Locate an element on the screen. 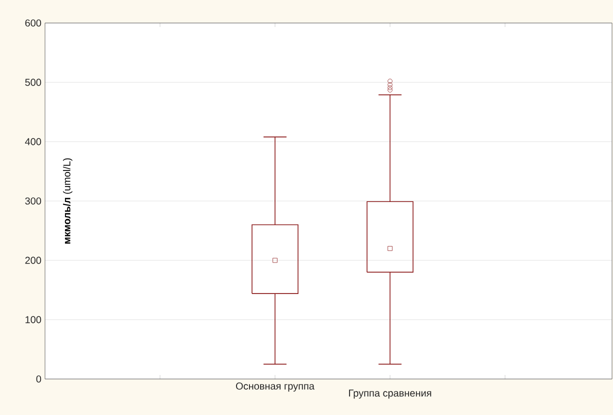 This screenshot has width=613, height=415. y-tick-label: 400 is located at coordinates (33, 142).